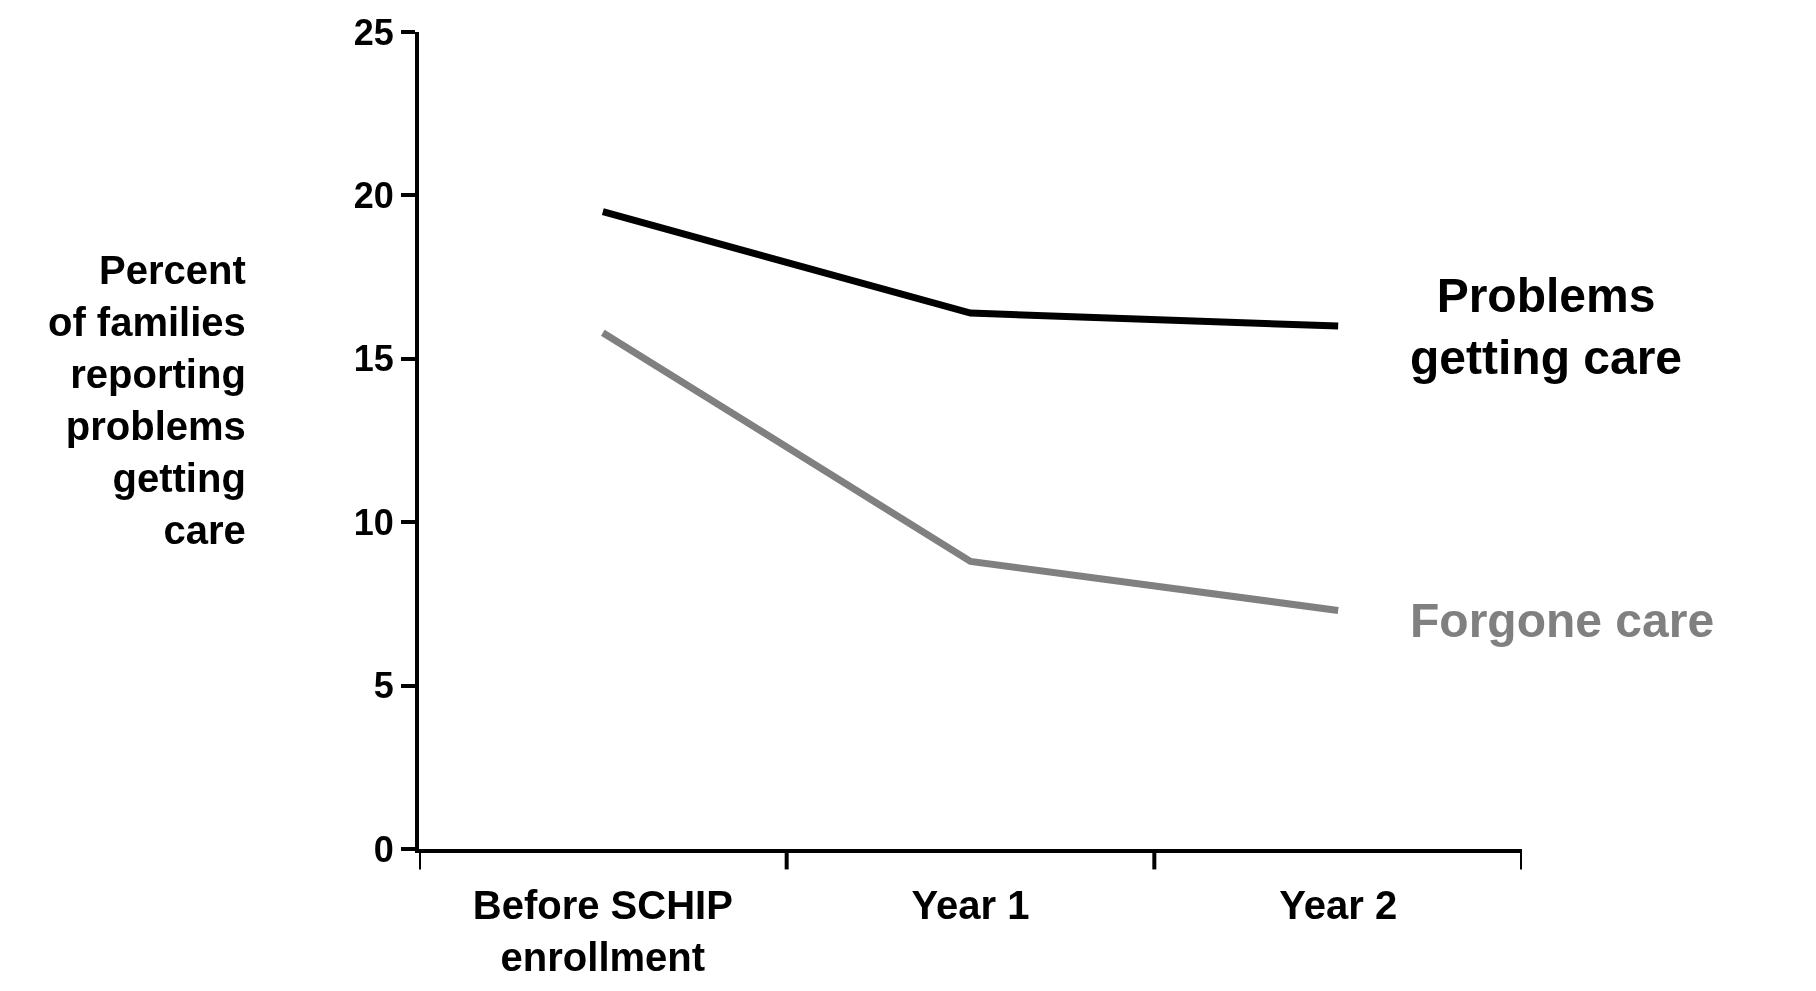  Describe the element at coordinates (1338, 905) in the screenshot. I see `x-tick-label: Year 2` at that location.